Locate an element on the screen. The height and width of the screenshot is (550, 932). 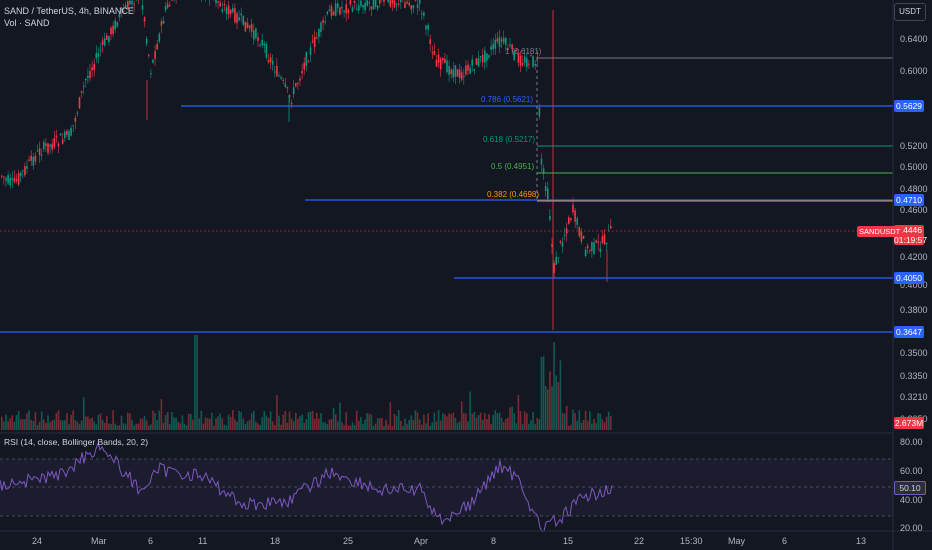
volume-title: Vol · SAND is located at coordinates (27, 23).